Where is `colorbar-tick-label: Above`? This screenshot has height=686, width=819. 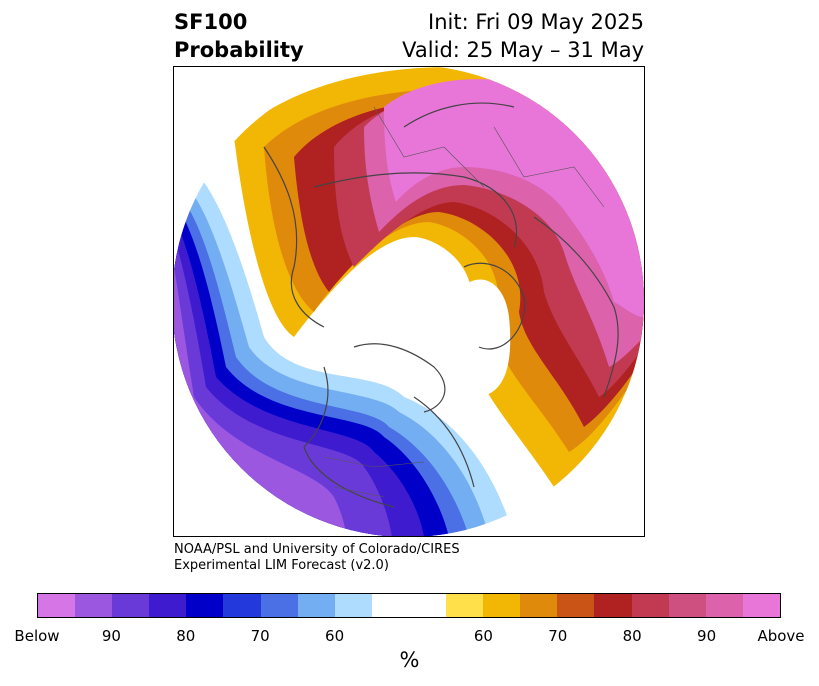
colorbar-tick-label: Above is located at coordinates (781, 636).